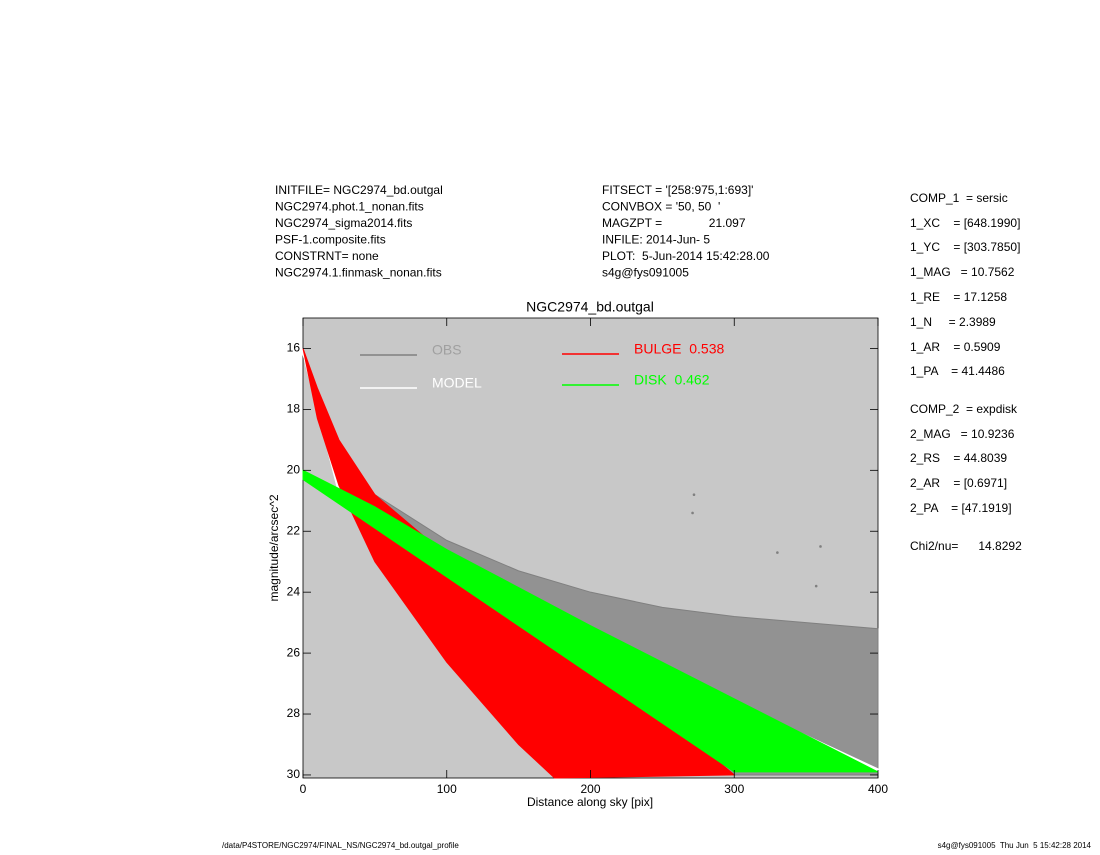 The image size is (1100, 855). I want to click on header-line: s4g@fys091005, so click(645, 273).